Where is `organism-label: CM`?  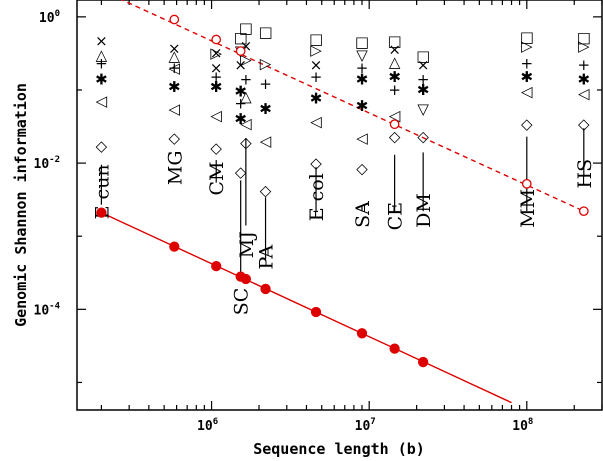
organism-label: CM is located at coordinates (217, 179).